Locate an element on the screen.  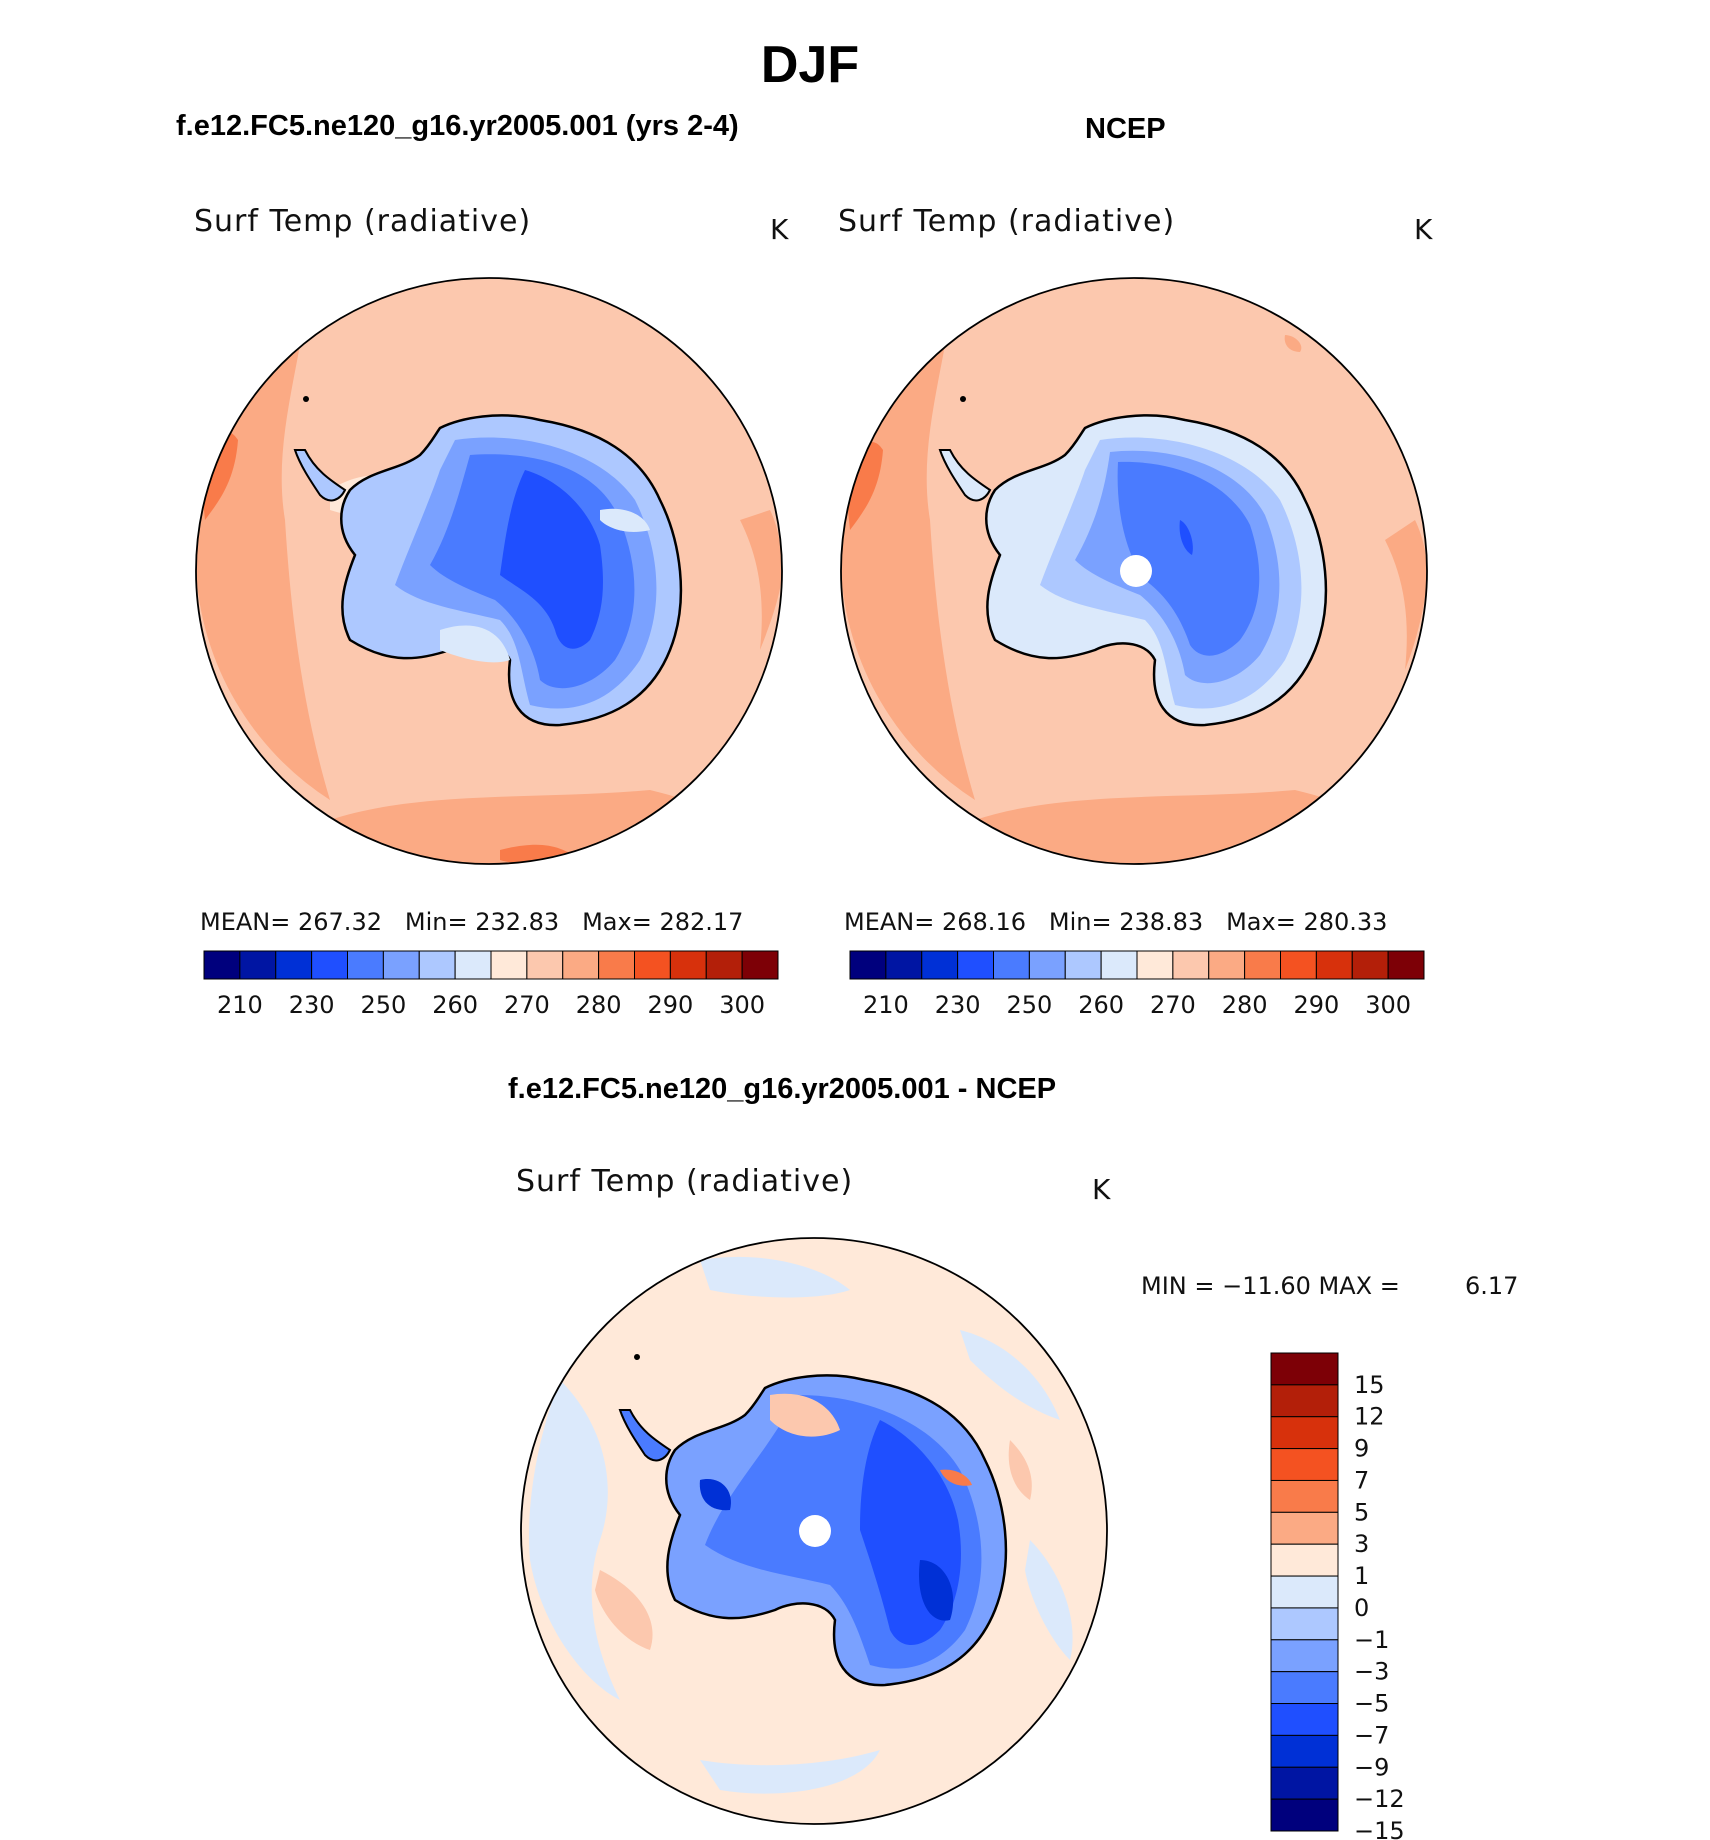
panel-3-variable-label: Surf Temp (radiative) is located at coordinates (685, 1181).